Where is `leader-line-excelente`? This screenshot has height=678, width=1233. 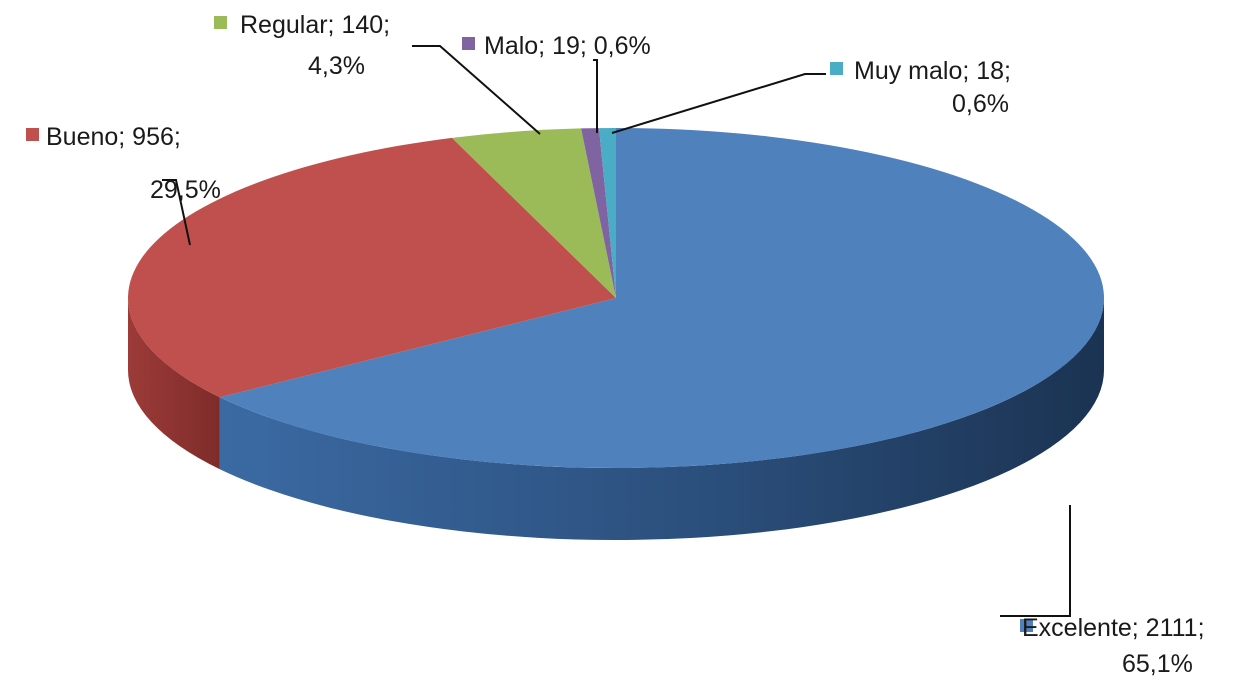 leader-line-excelente is located at coordinates (1035, 561).